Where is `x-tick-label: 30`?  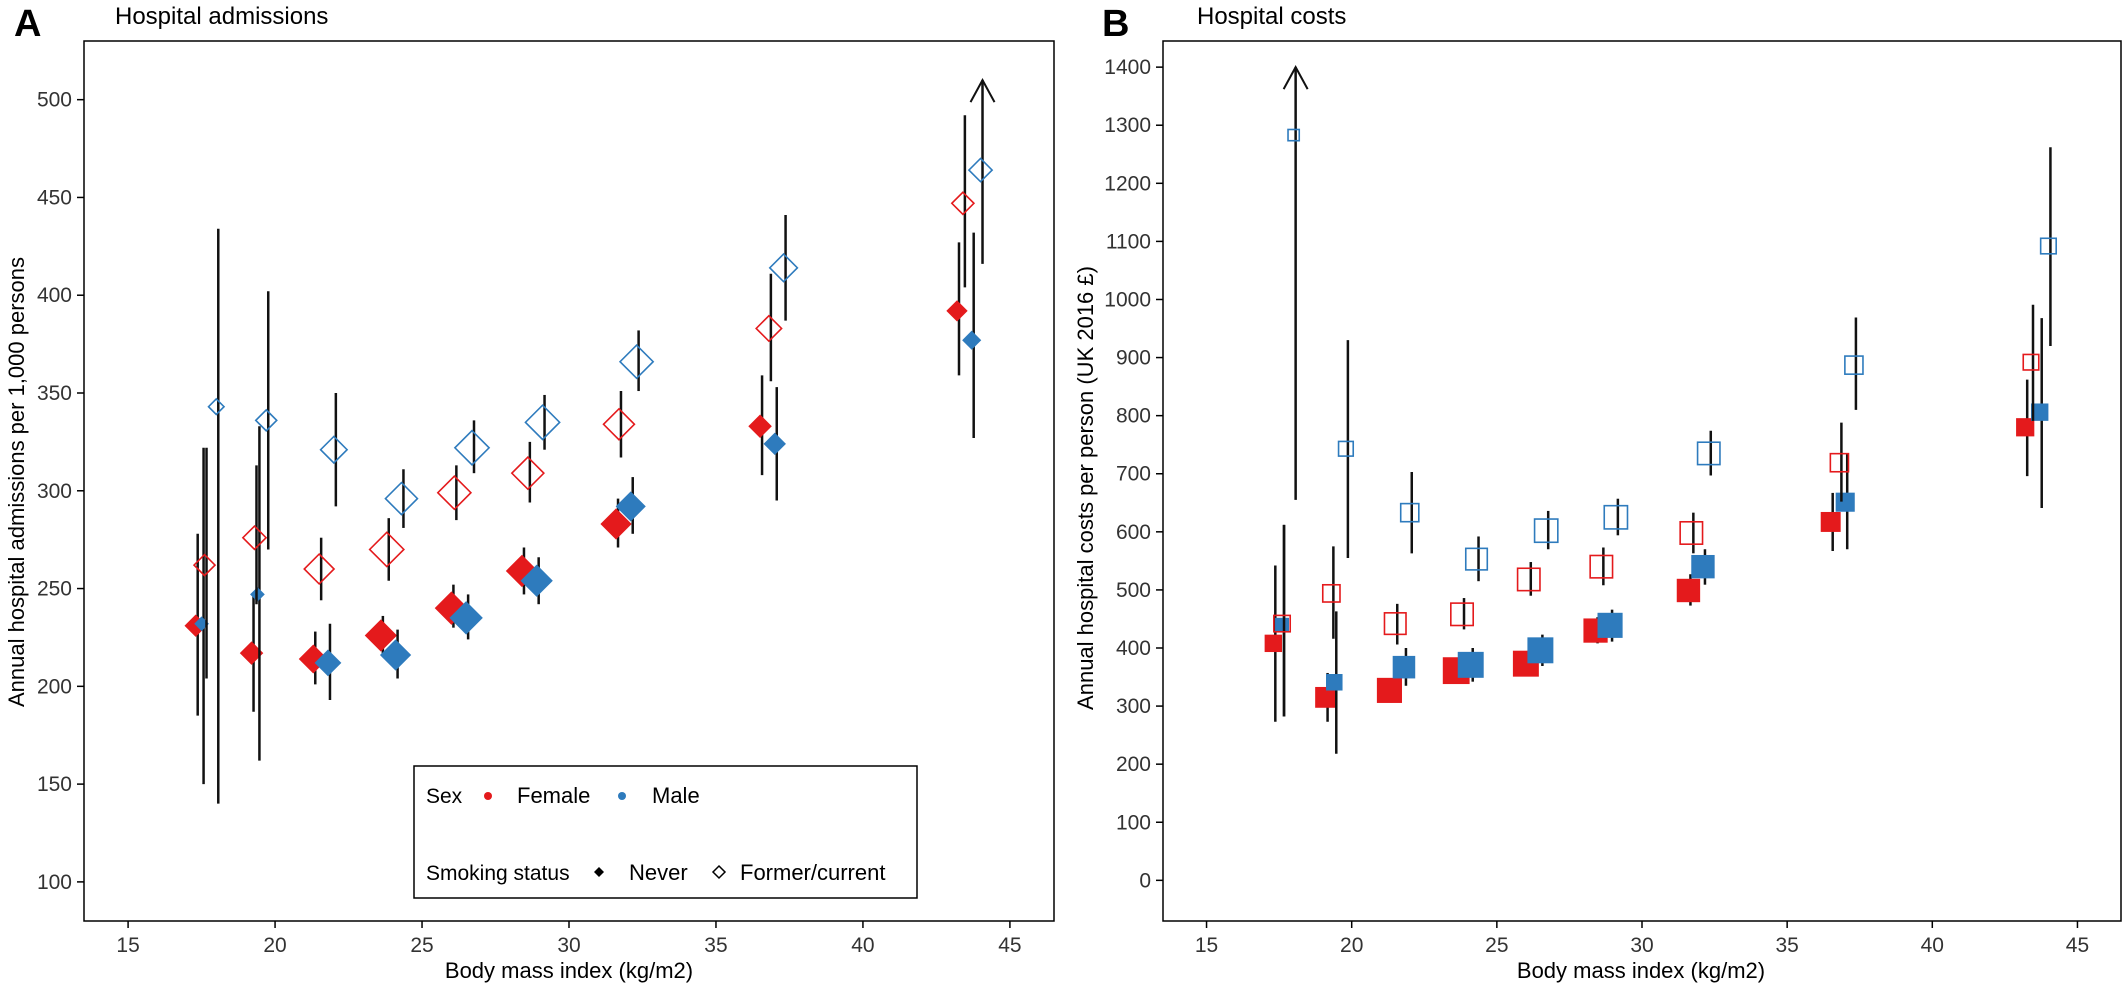 x-tick-label: 30 is located at coordinates (1641, 945).